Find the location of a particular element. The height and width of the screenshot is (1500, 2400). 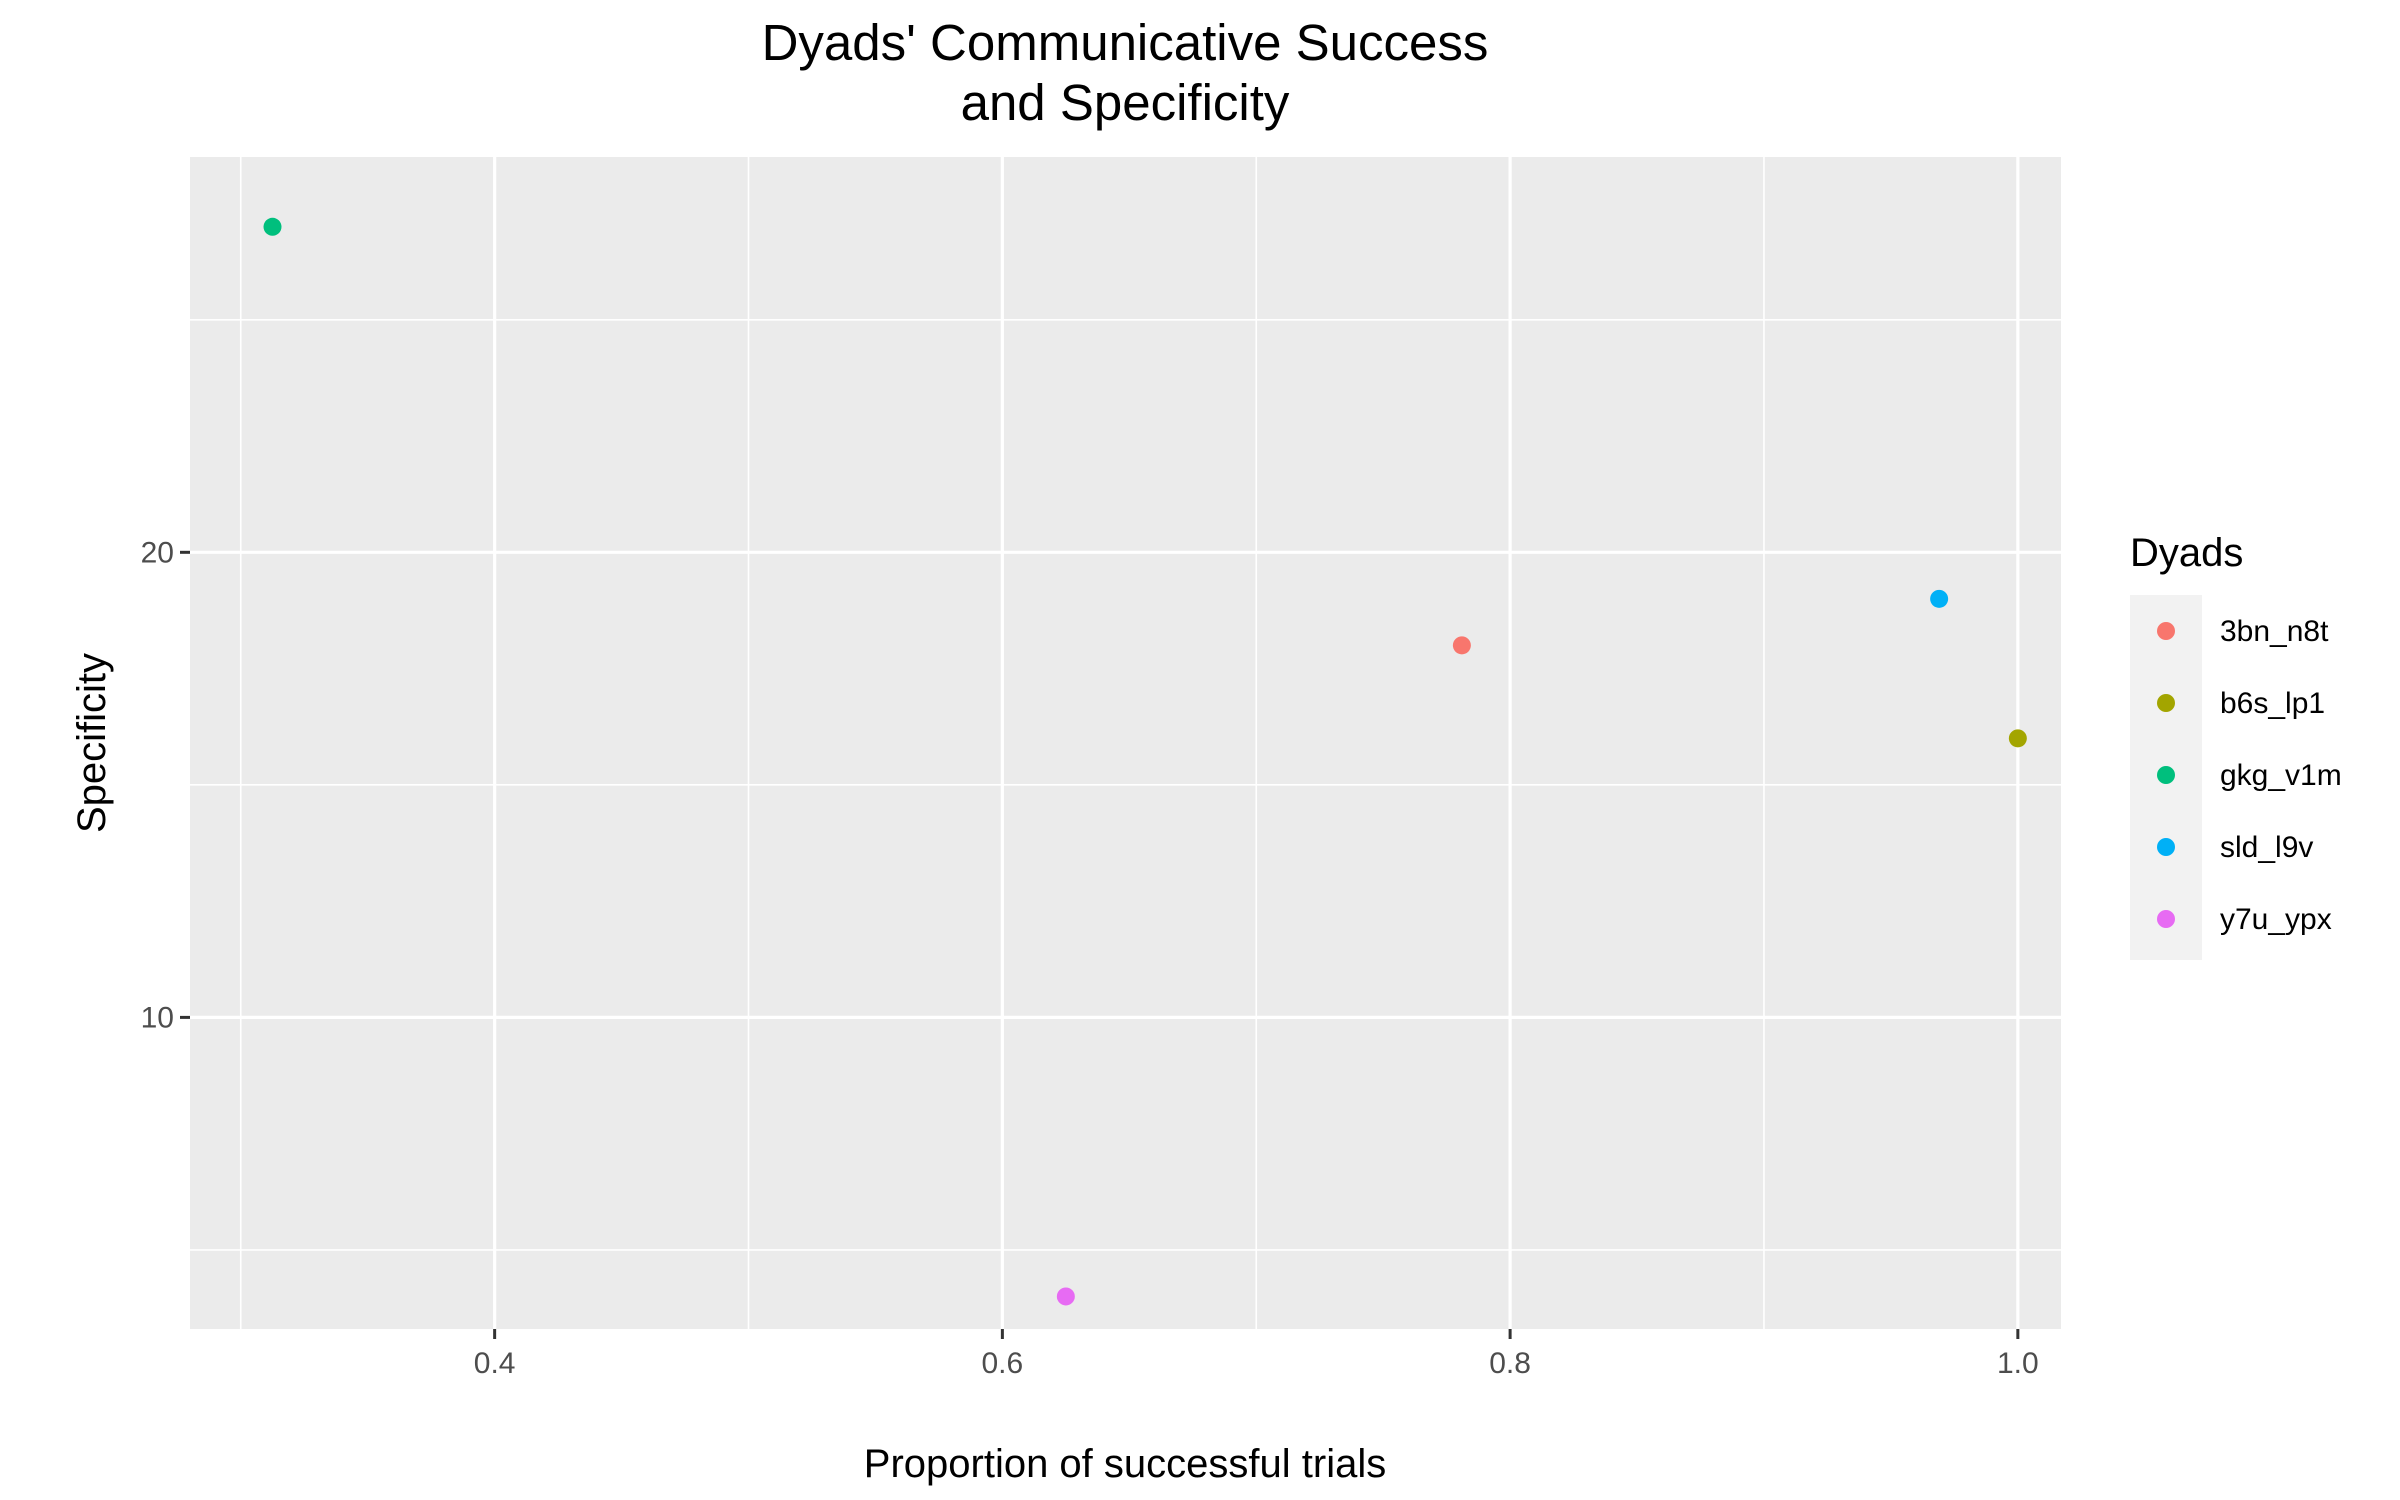

x-tick-label: 0.4 is located at coordinates (495, 1363).